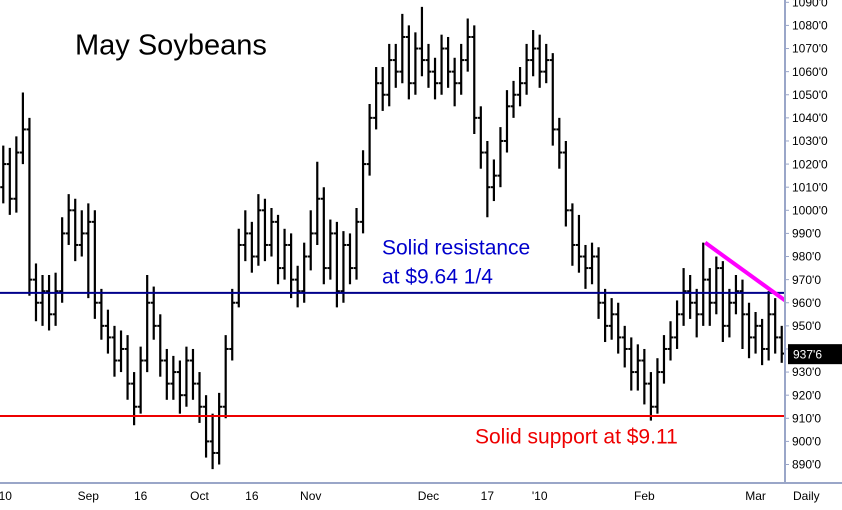 The width and height of the screenshot is (842, 510). What do you see at coordinates (806, 326) in the screenshot?
I see `y-tick-label: 950'0` at bounding box center [806, 326].